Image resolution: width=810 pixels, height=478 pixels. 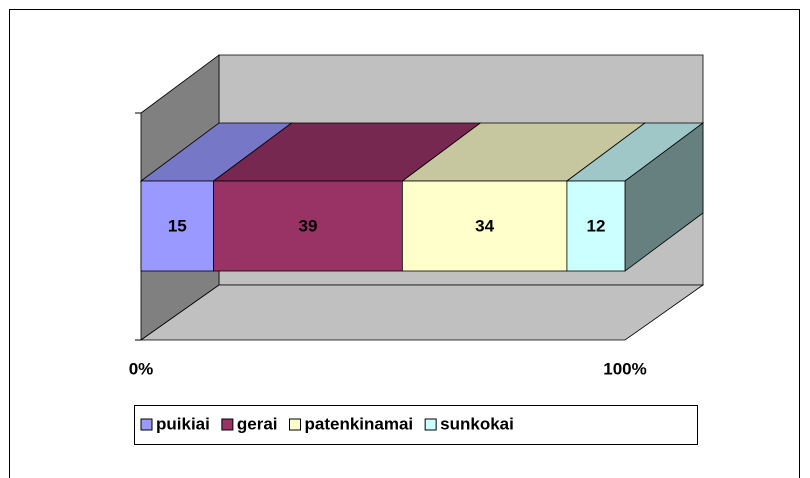 I want to click on data-label: 15, so click(x=177, y=225).